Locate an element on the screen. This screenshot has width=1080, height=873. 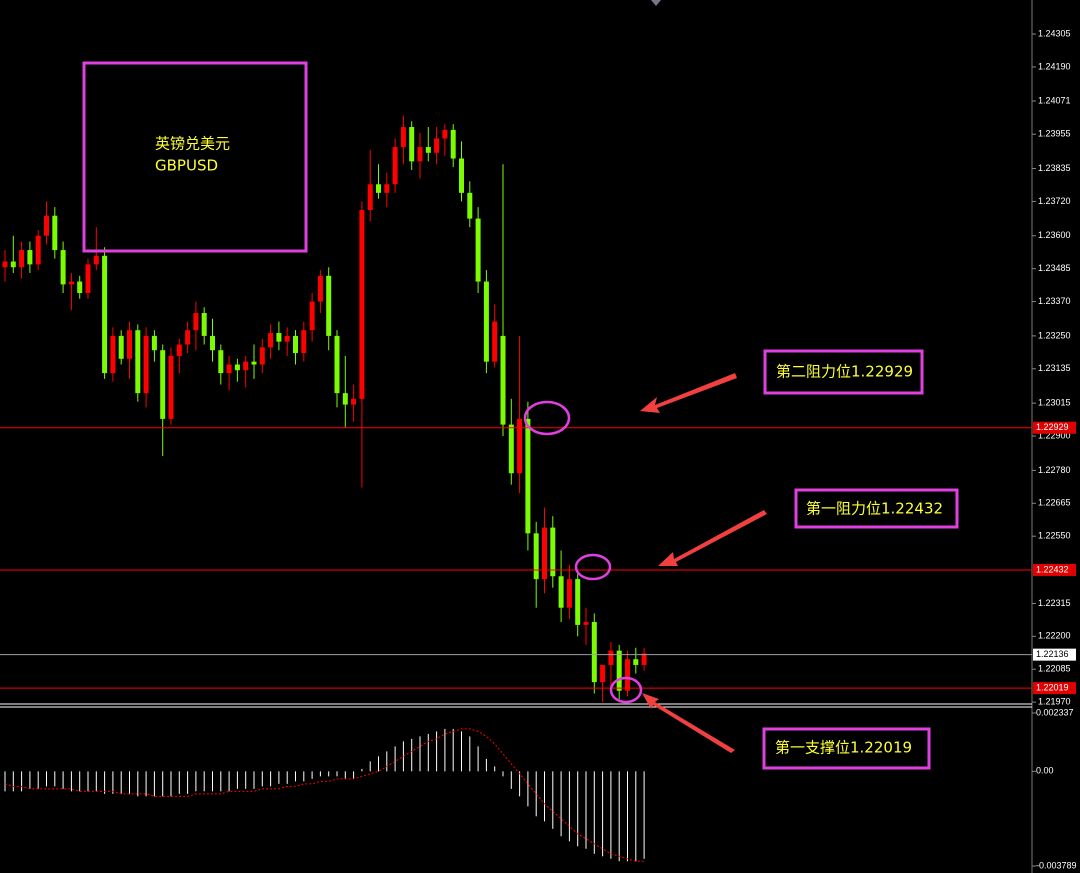
annotation-box is located at coordinates (846, 748).